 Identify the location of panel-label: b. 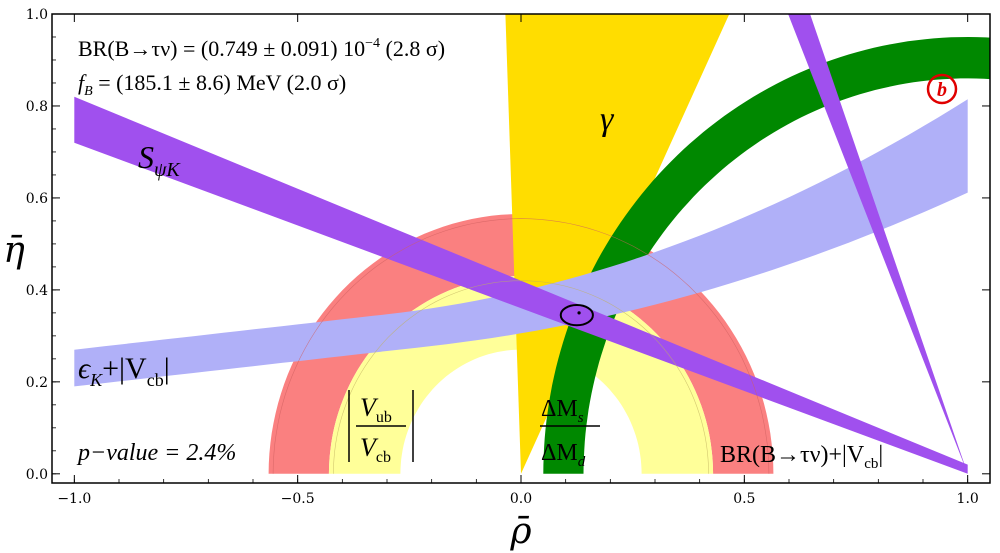
(942, 89).